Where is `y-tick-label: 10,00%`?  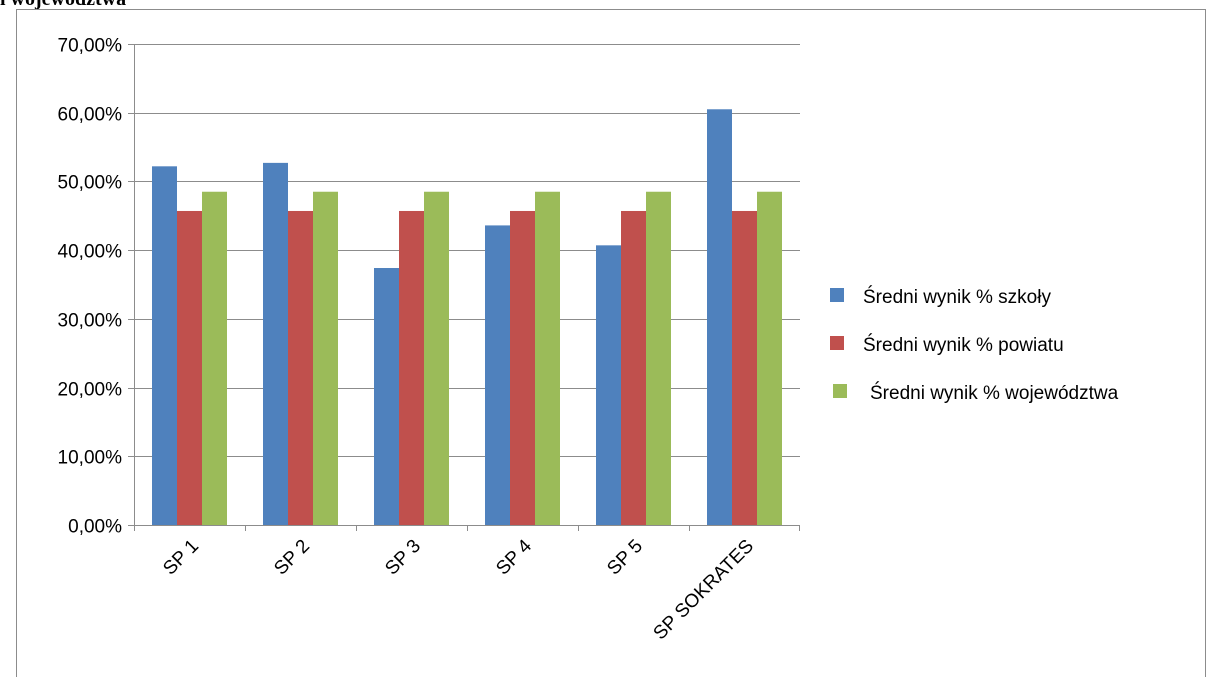 y-tick-label: 10,00% is located at coordinates (90, 458).